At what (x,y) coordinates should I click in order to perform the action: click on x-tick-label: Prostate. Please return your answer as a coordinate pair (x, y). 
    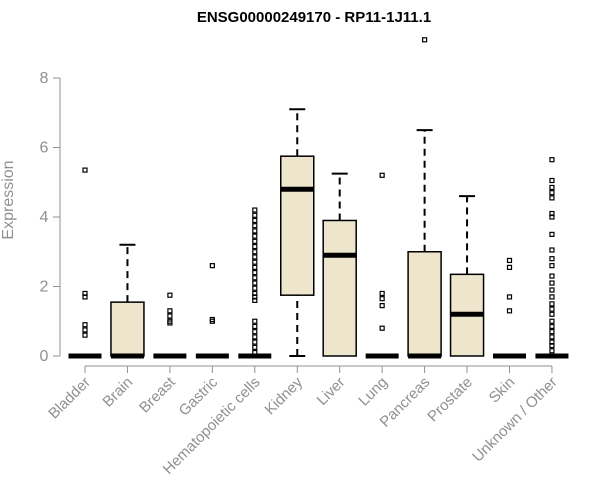
    Looking at the image, I should click on (450, 400).